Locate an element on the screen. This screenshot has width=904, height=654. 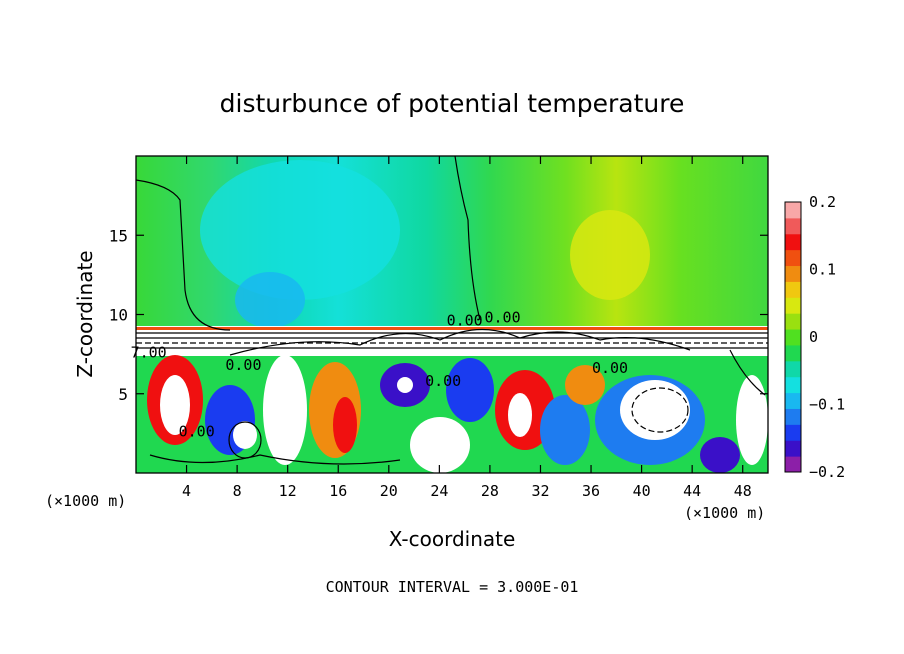
x-tick-label: 48 is located at coordinates (743, 491).